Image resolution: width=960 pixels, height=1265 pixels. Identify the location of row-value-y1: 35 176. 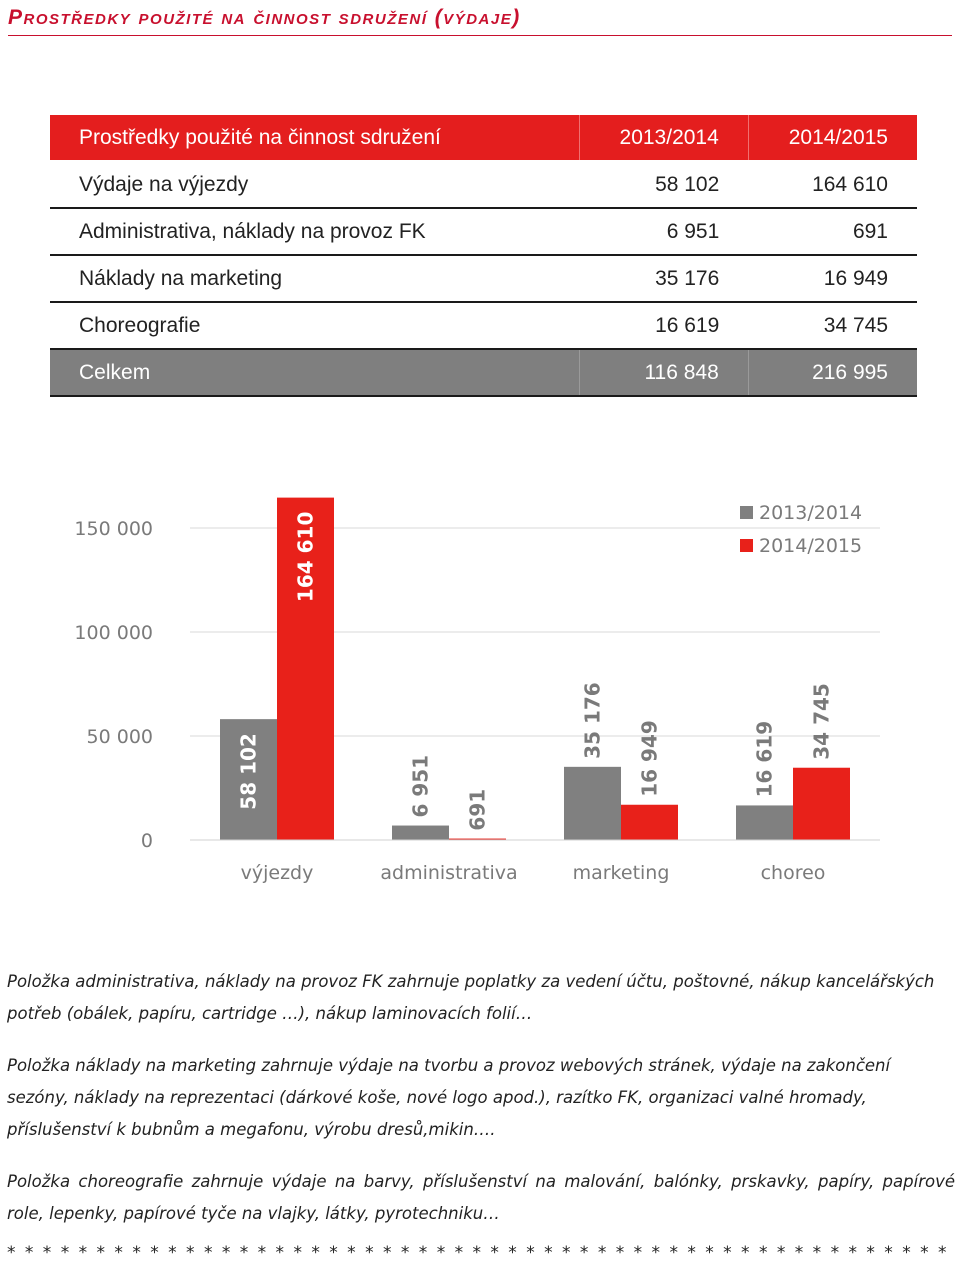
(664, 279).